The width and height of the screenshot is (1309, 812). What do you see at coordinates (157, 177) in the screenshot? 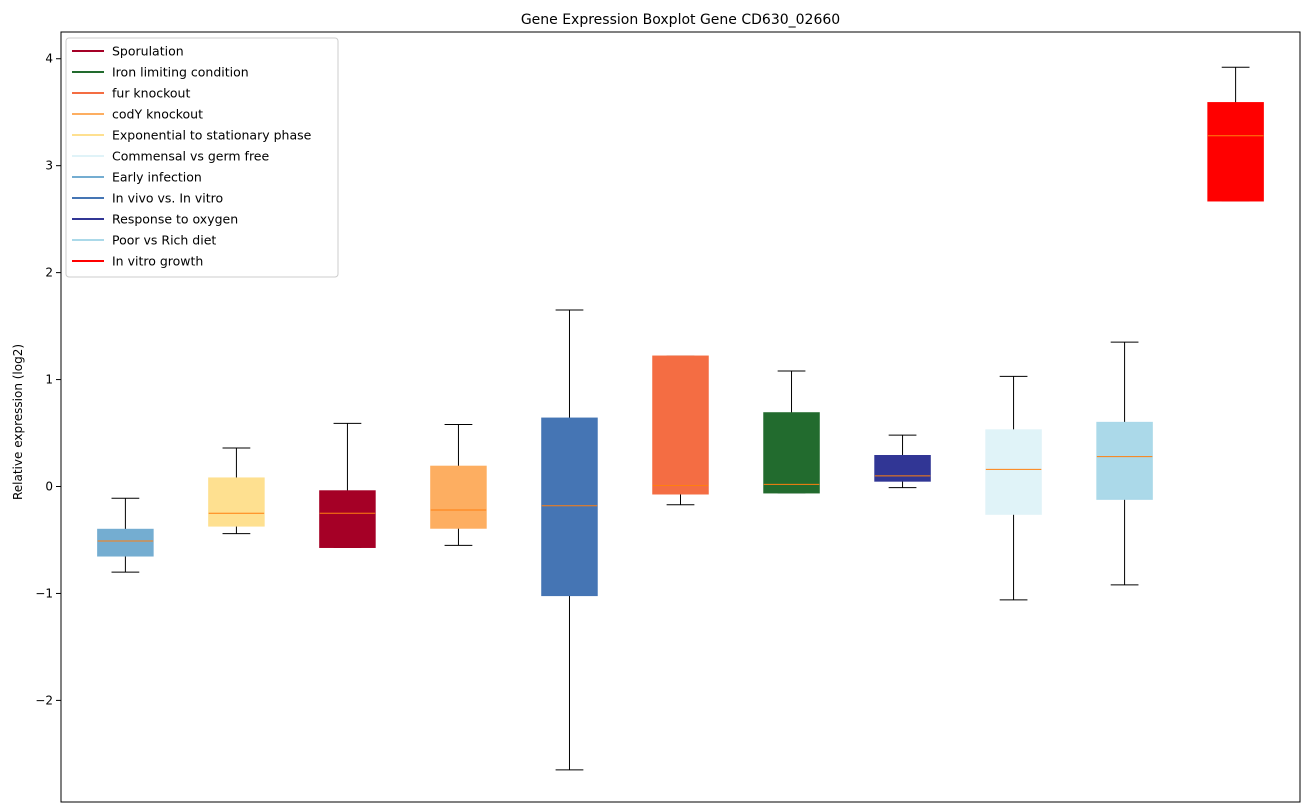
I see `legend-label: Early infection` at bounding box center [157, 177].